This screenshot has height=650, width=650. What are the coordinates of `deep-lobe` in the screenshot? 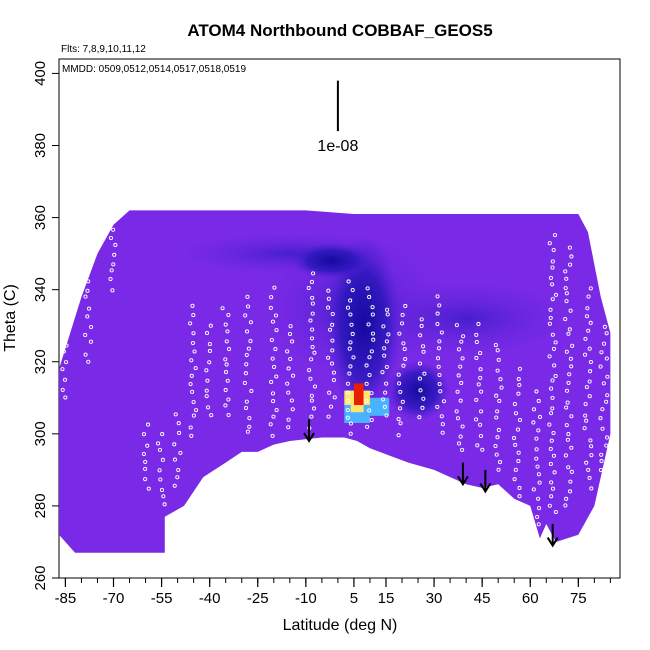 It's located at (418, 390).